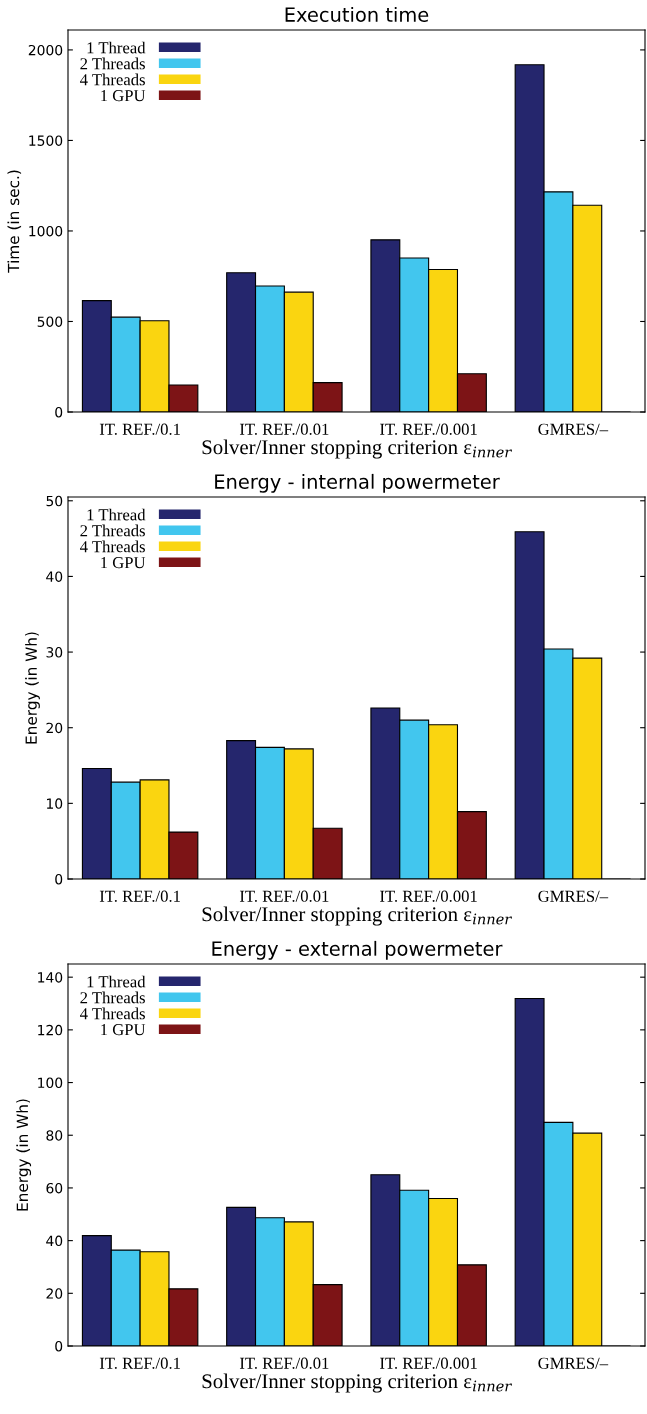 The width and height of the screenshot is (647, 1414). I want to click on y-tick-label: 30, so click(54, 652).